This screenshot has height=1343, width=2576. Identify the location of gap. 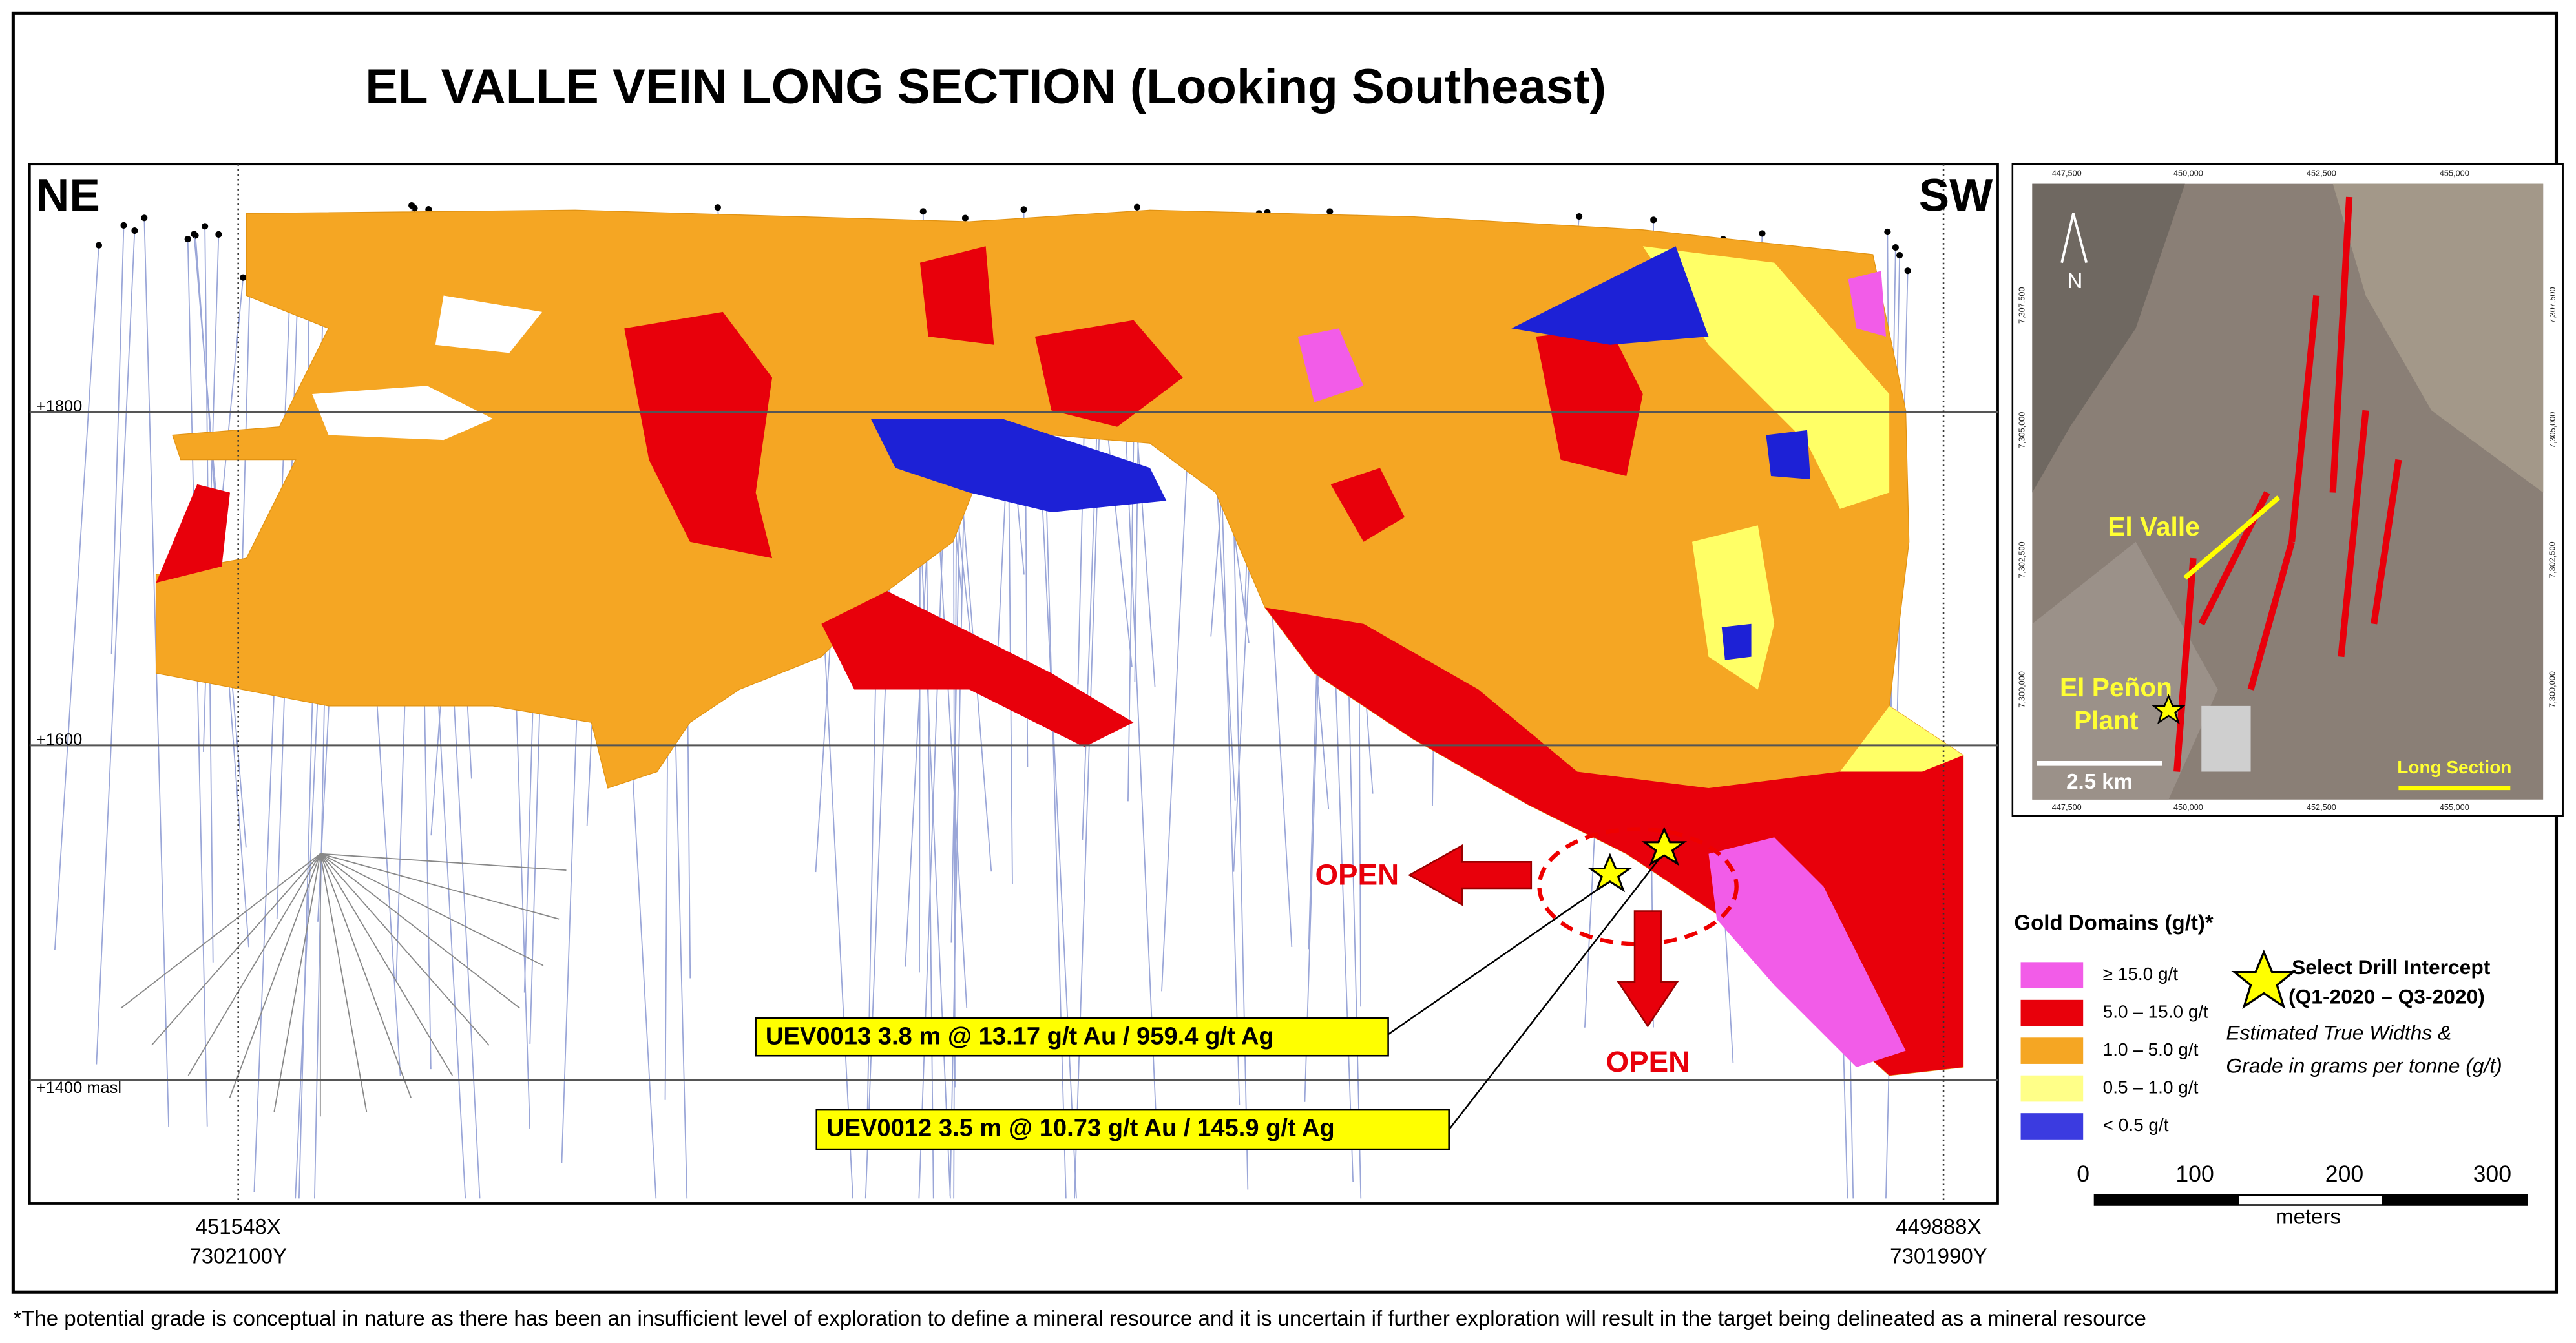
(489, 324).